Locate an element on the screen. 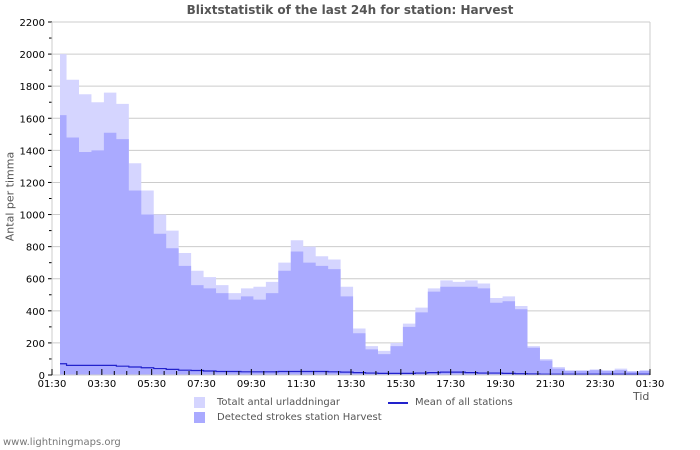 Image resolution: width=700 pixels, height=450 pixels. svg-text: 03:30 is located at coordinates (101, 384).